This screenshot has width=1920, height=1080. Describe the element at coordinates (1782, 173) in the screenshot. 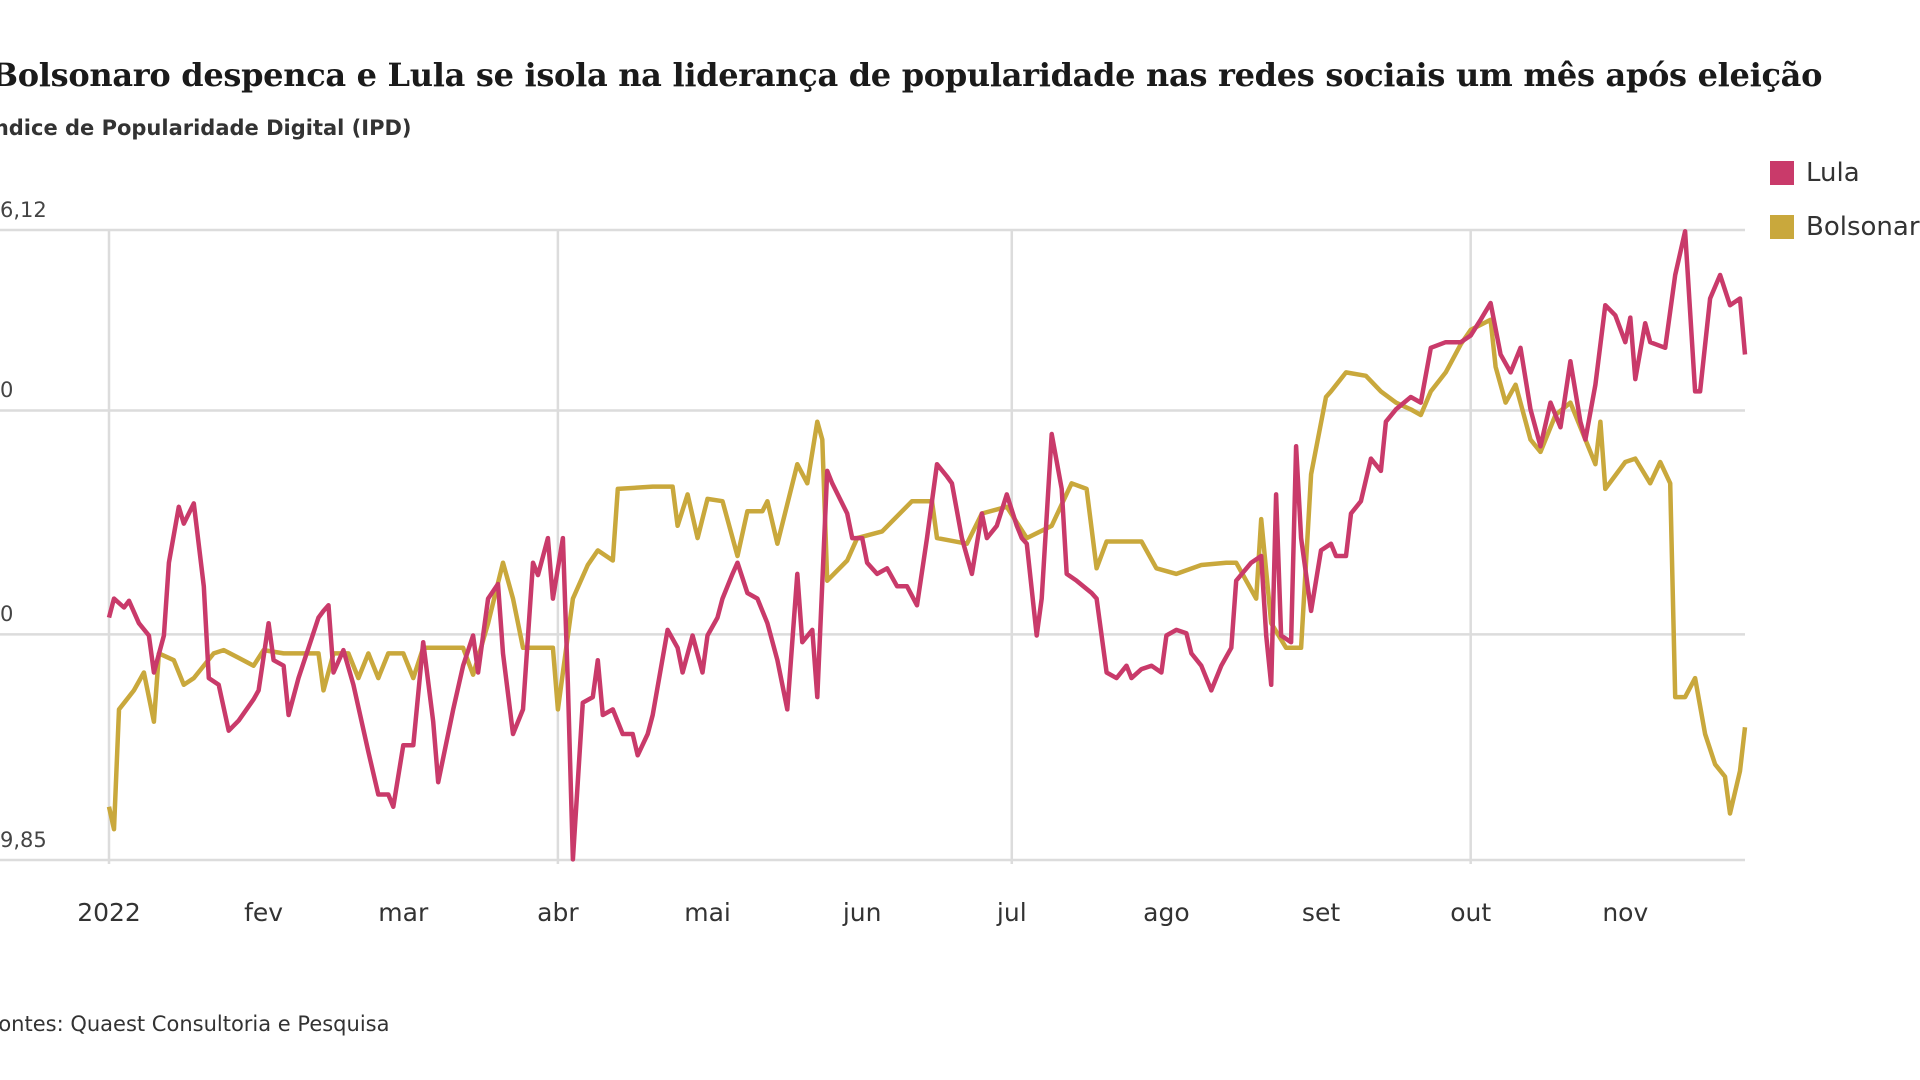

I see `legend-swatch-lula` at that location.